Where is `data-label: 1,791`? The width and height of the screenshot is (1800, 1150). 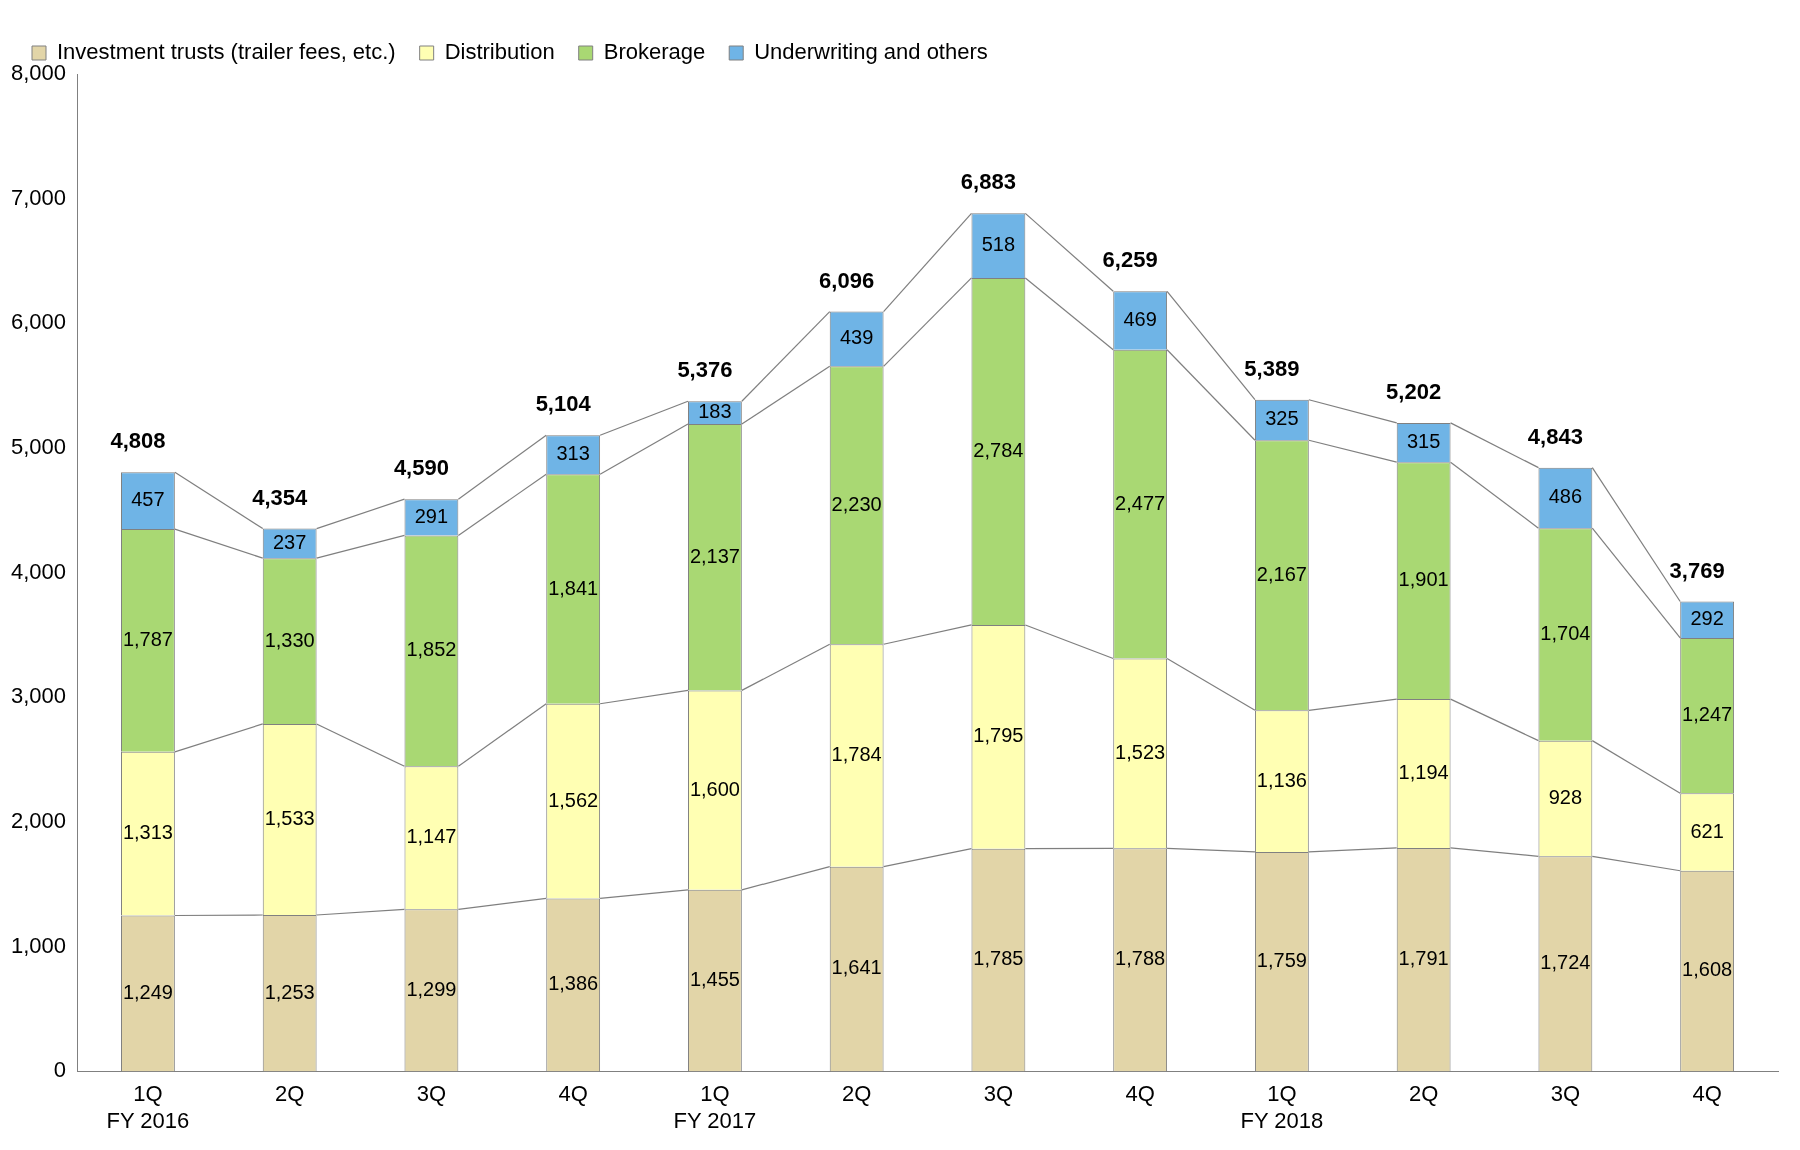
data-label: 1,791 is located at coordinates (1423, 958).